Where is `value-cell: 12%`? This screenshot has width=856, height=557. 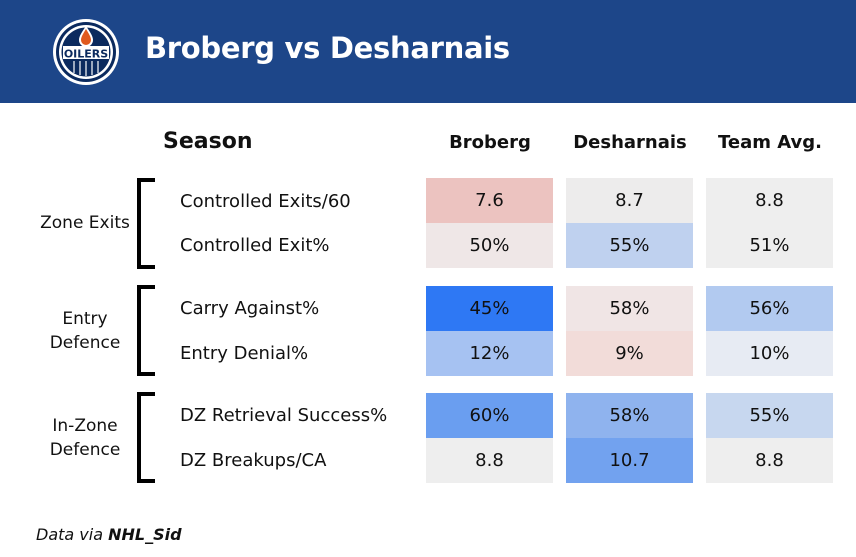
value-cell: 12% is located at coordinates (489, 353).